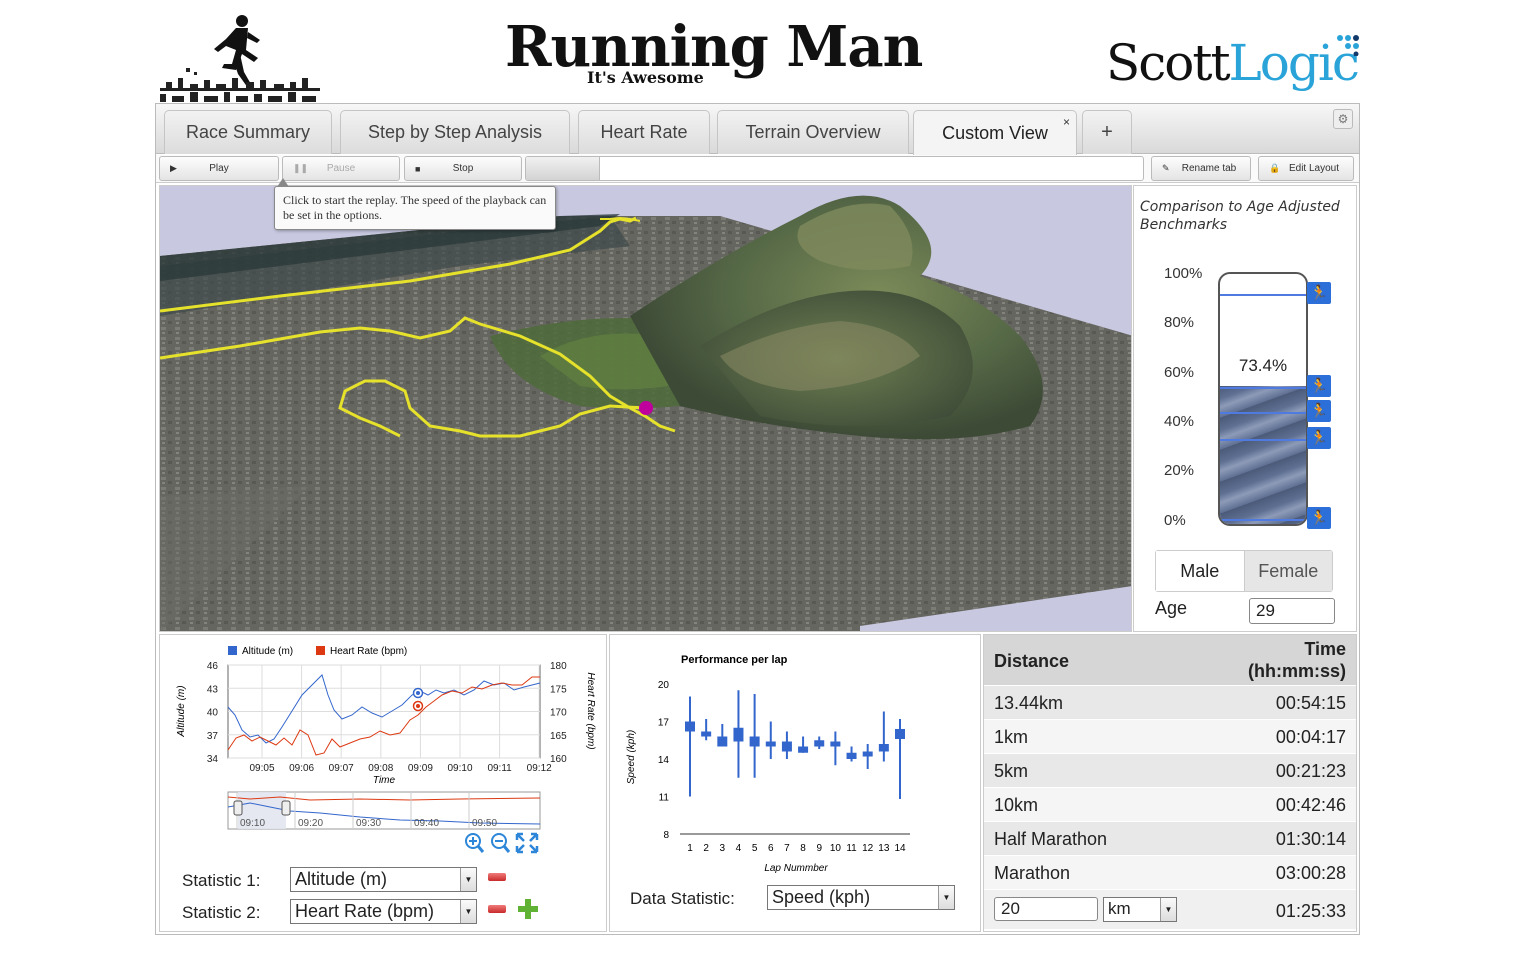 The image size is (1515, 960). I want to click on y-right-label: Heart Rate (bpm), so click(590, 710).